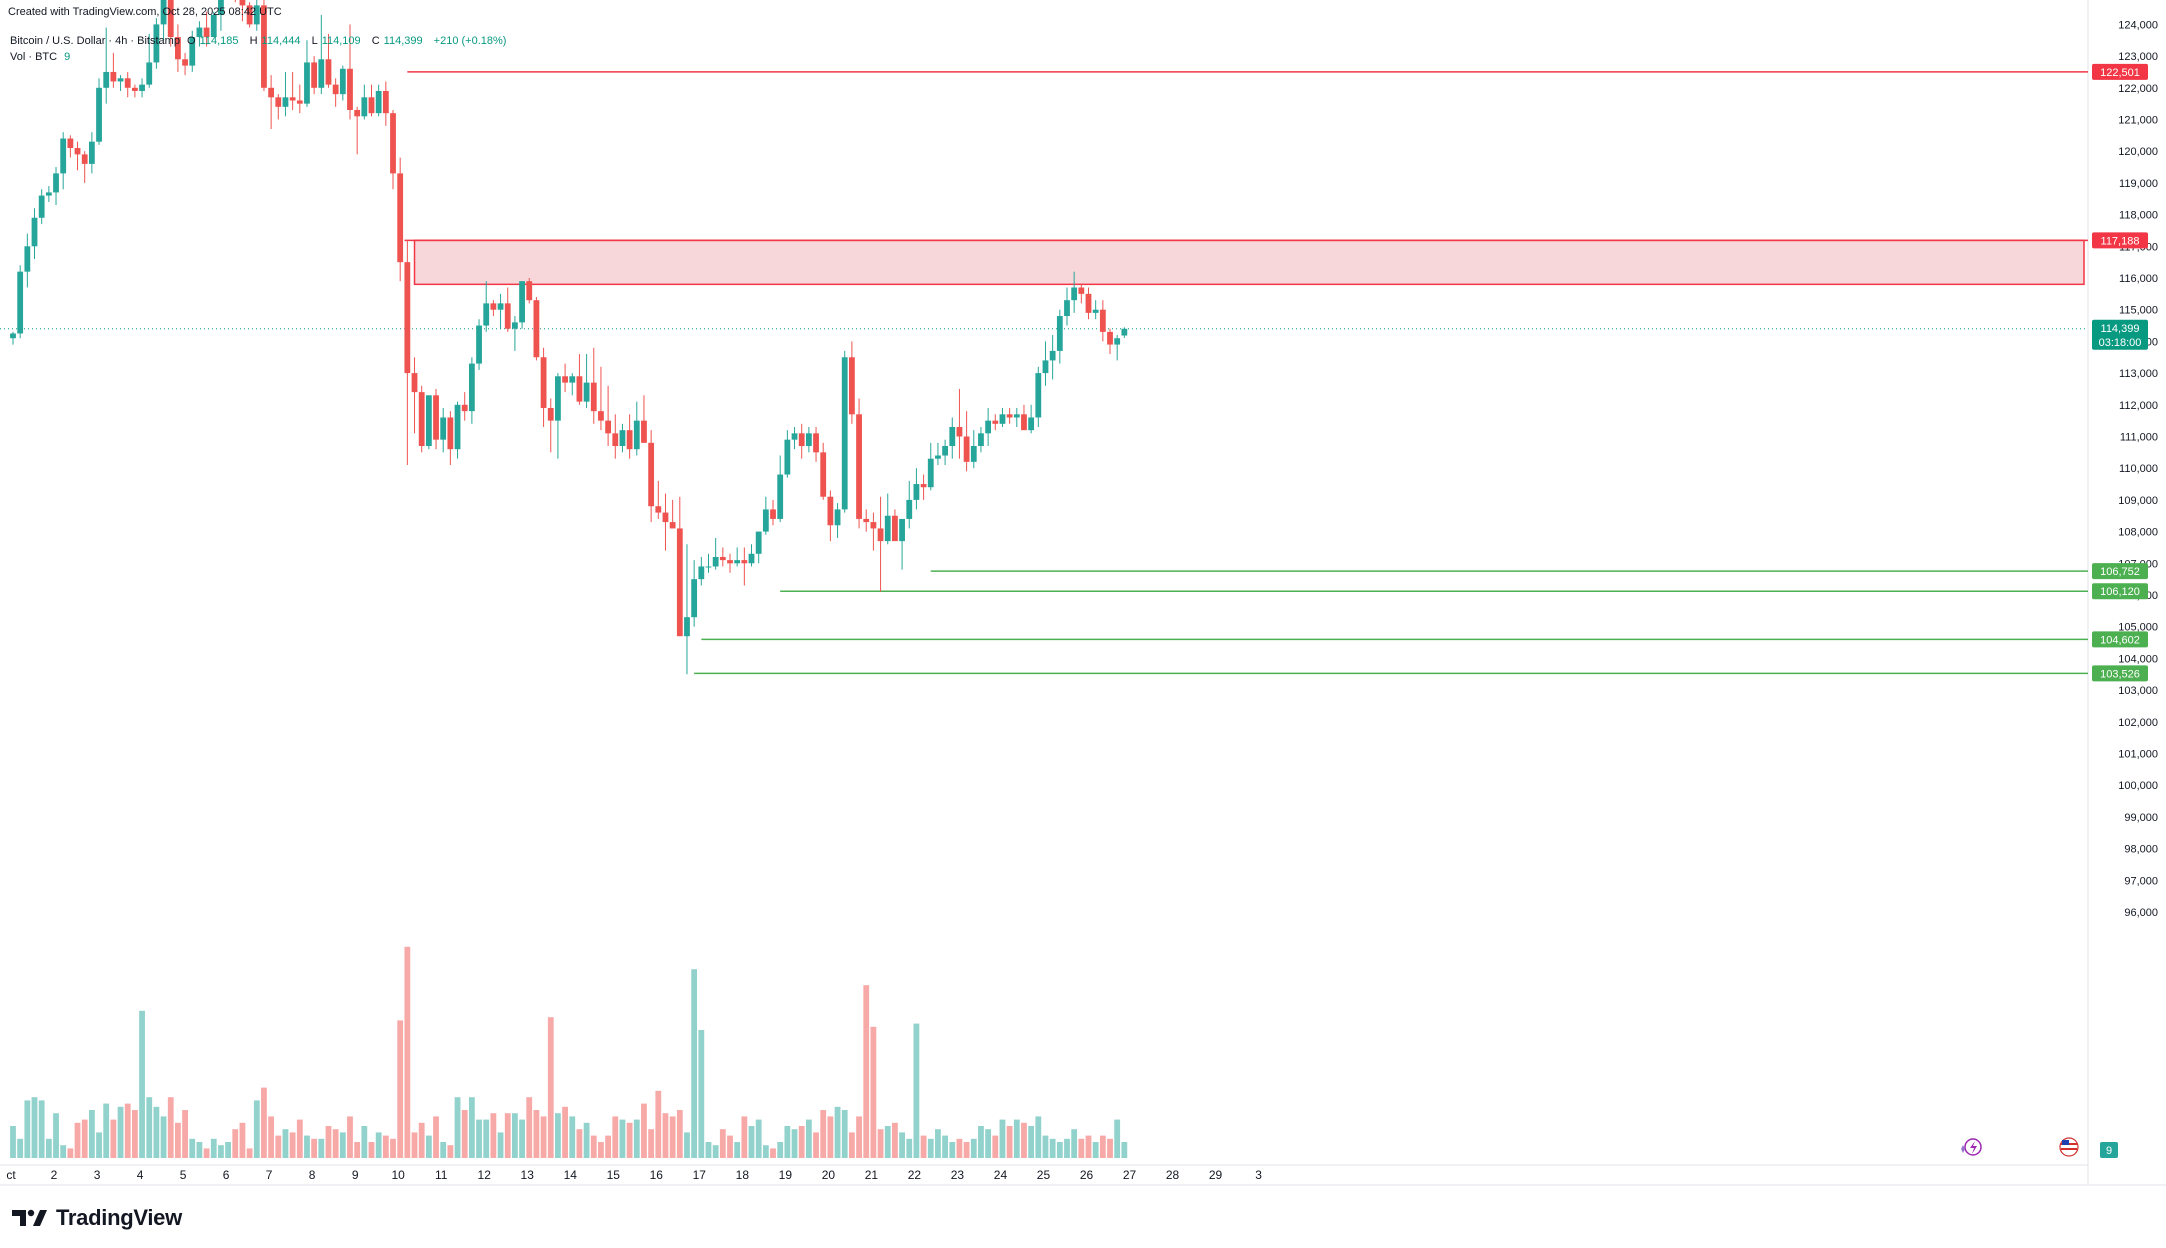  I want to click on resistance-zone, so click(1249, 262).